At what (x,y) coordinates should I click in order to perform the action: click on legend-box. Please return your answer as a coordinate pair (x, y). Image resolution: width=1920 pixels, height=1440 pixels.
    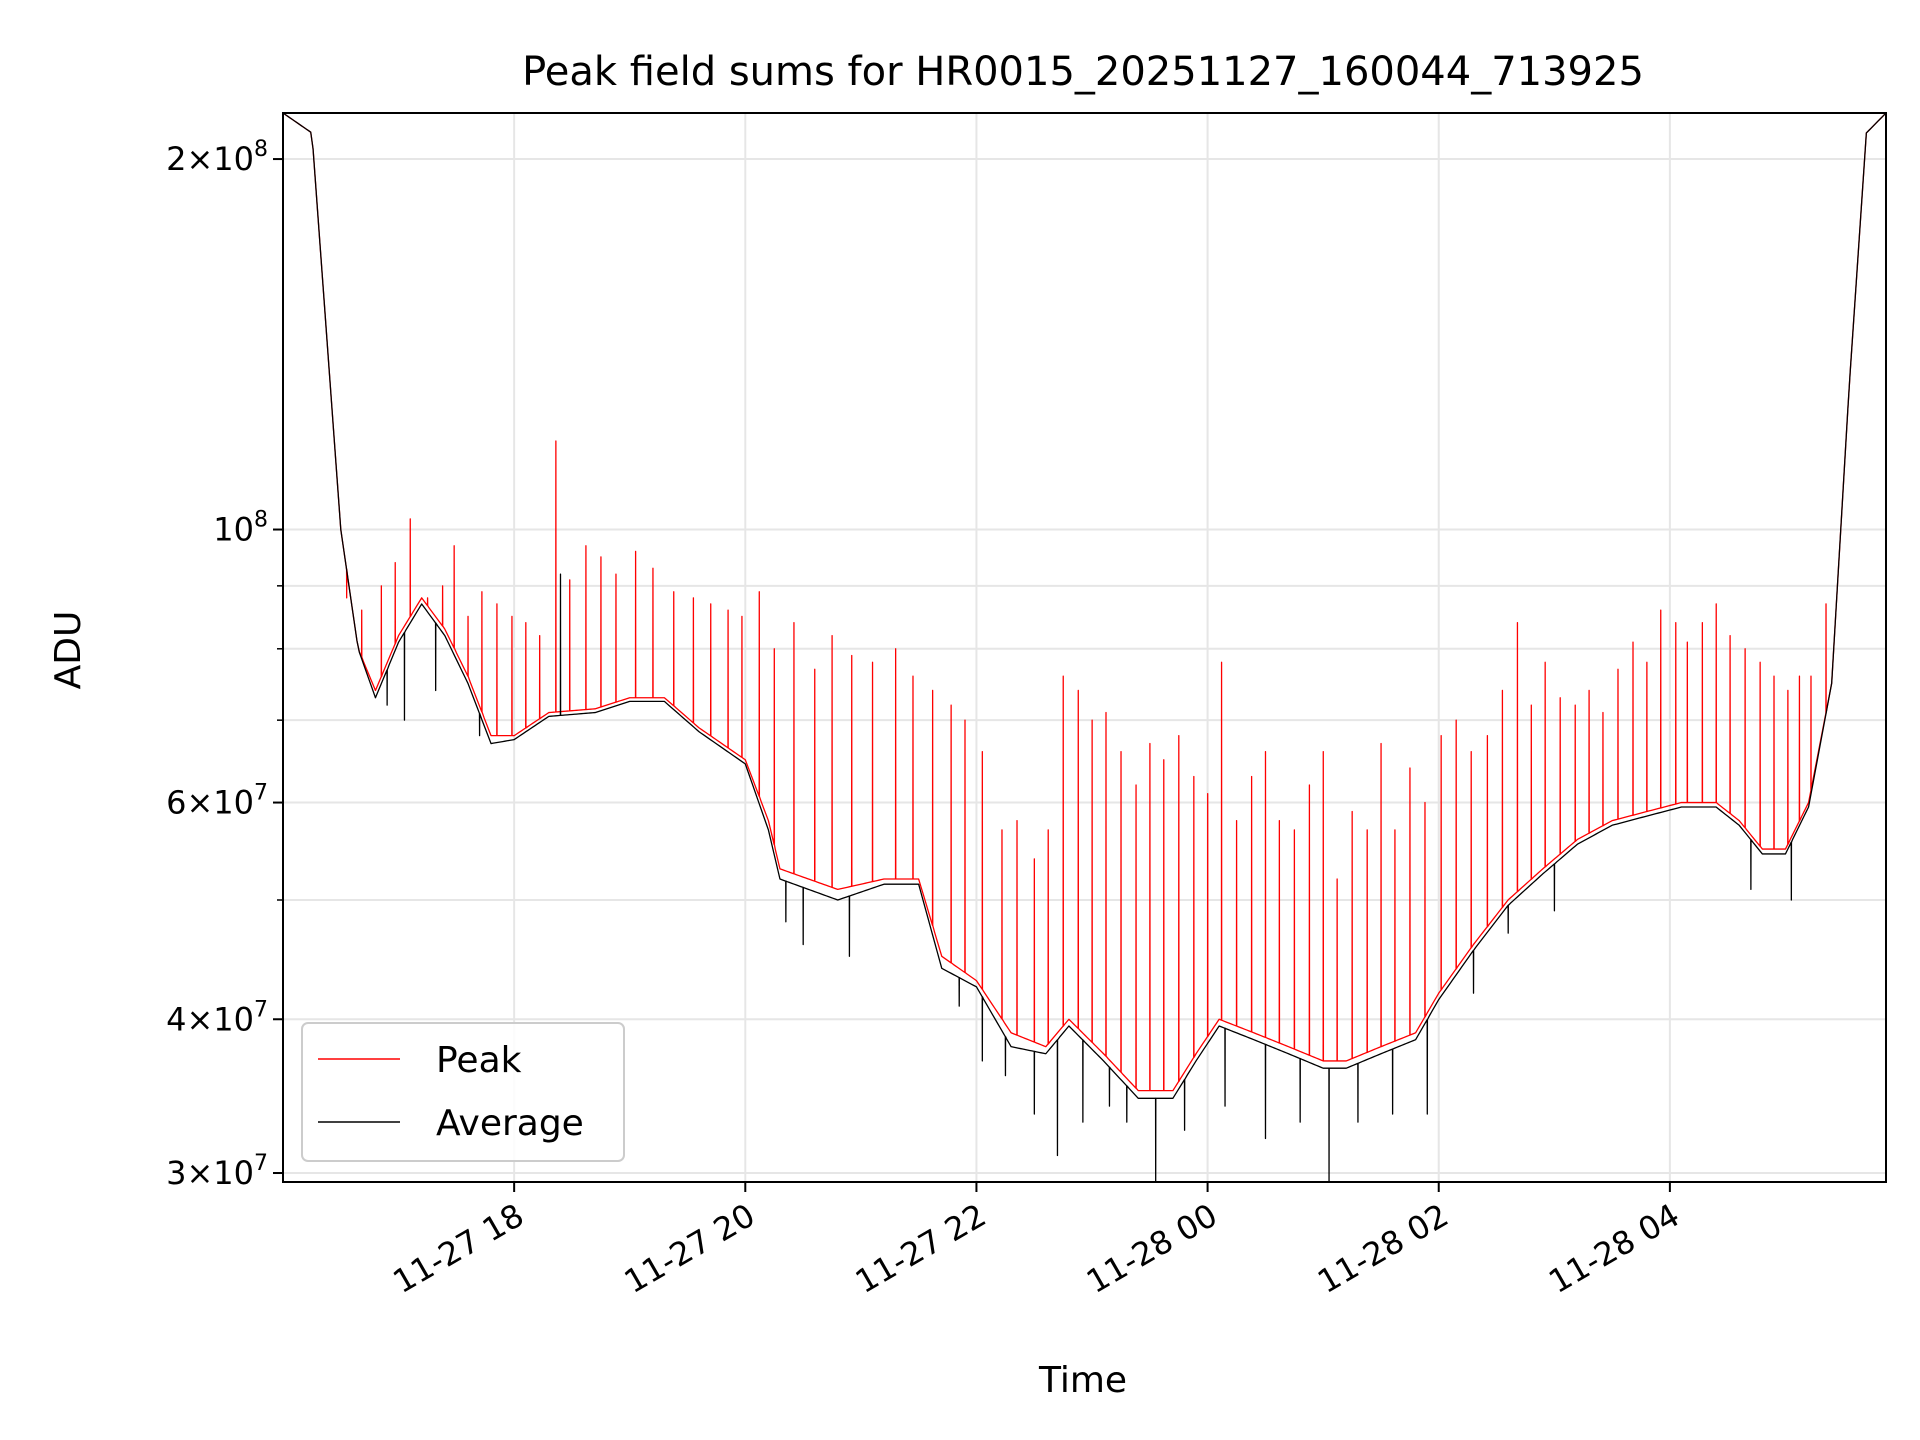
    Looking at the image, I should click on (463, 1092).